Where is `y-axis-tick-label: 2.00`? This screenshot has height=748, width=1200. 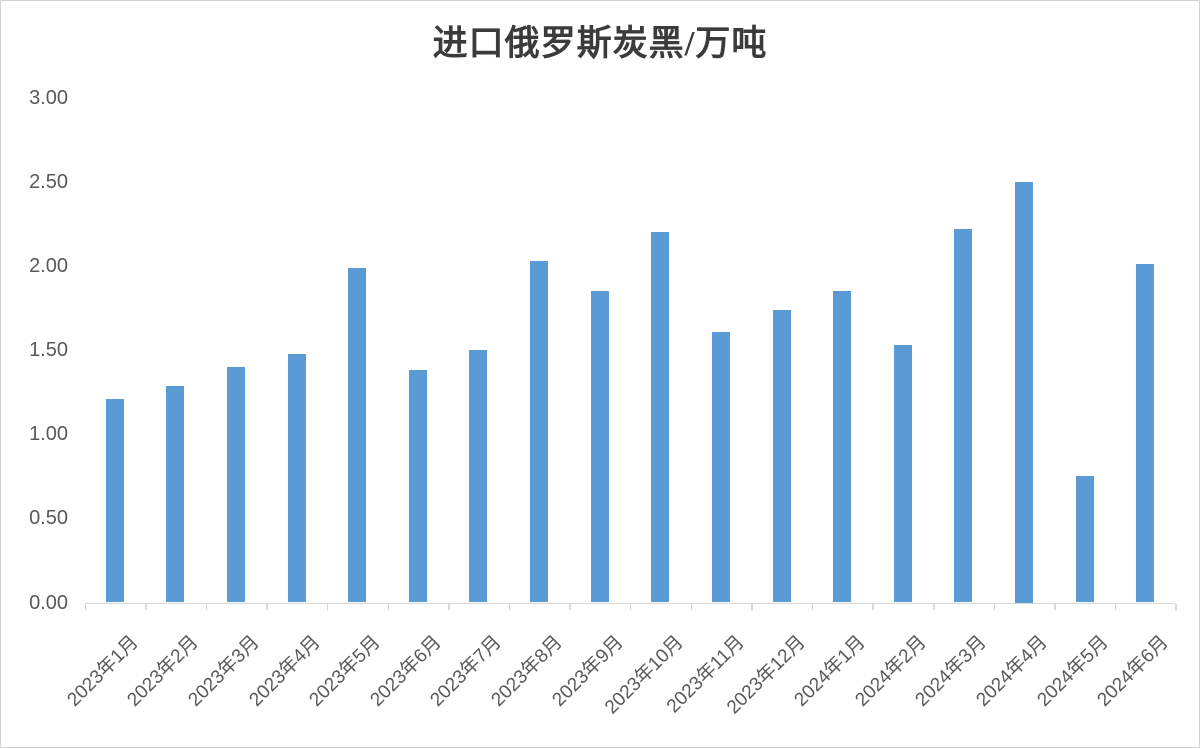
y-axis-tick-label: 2.00 is located at coordinates (48, 266).